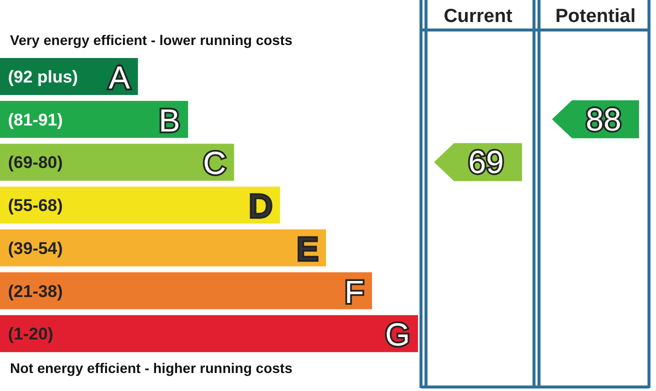 This screenshot has width=656, height=391. I want to click on category-label: (69-80) C, so click(117, 163).